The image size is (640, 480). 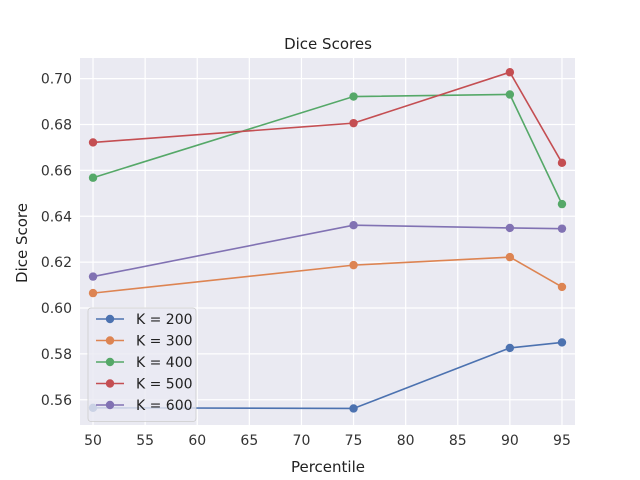 I want to click on x-axis-ticks: 50 55 60 65 70 75 80 85 90 95, so click(x=327, y=441).